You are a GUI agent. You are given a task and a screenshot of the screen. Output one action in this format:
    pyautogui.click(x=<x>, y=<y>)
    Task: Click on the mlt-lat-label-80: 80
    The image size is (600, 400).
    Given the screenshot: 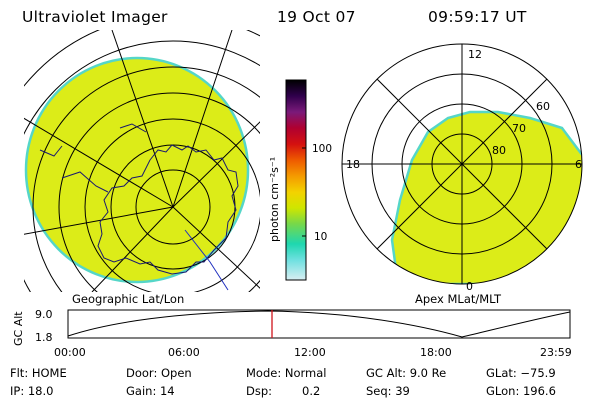 What is the action you would take?
    pyautogui.click(x=499, y=150)
    